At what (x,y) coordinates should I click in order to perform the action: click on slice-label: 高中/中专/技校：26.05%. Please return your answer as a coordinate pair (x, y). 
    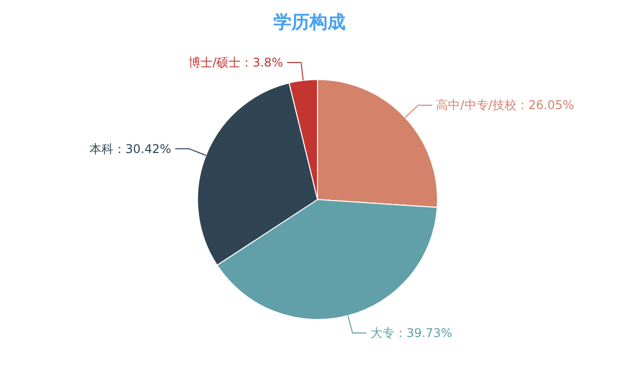
    Looking at the image, I should click on (505, 105).